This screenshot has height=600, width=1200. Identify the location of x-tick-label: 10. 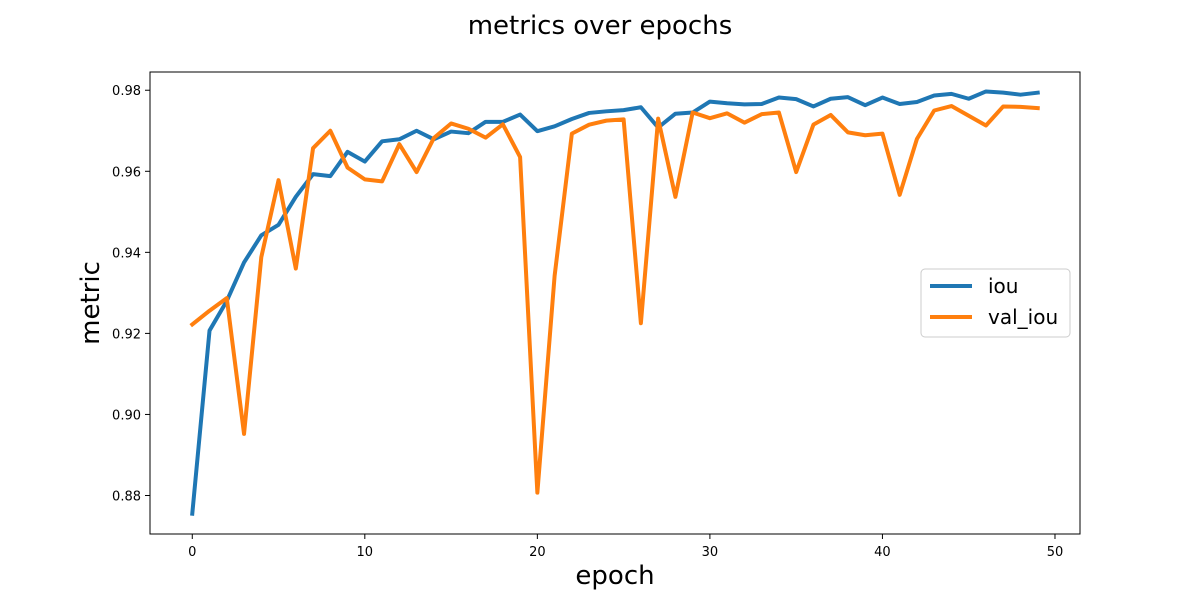
(365, 552).